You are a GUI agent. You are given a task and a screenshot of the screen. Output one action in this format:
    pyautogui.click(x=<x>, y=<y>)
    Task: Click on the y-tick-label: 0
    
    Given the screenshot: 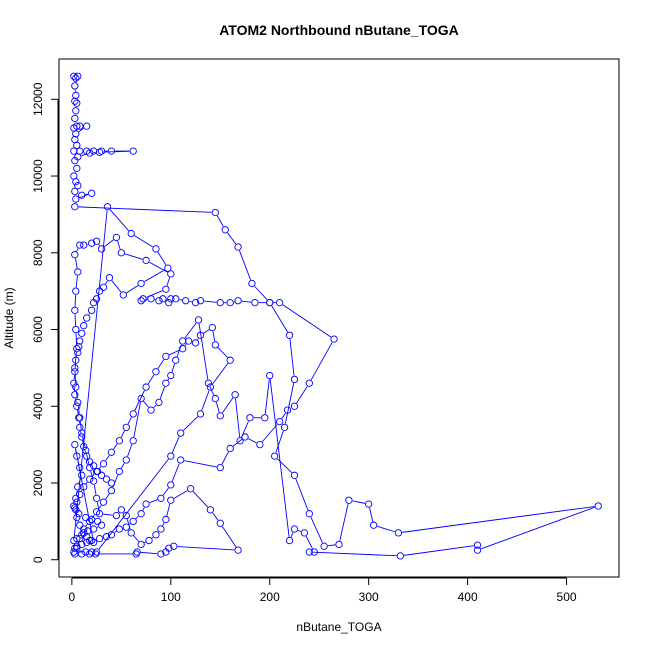 What is the action you would take?
    pyautogui.click(x=38, y=559)
    